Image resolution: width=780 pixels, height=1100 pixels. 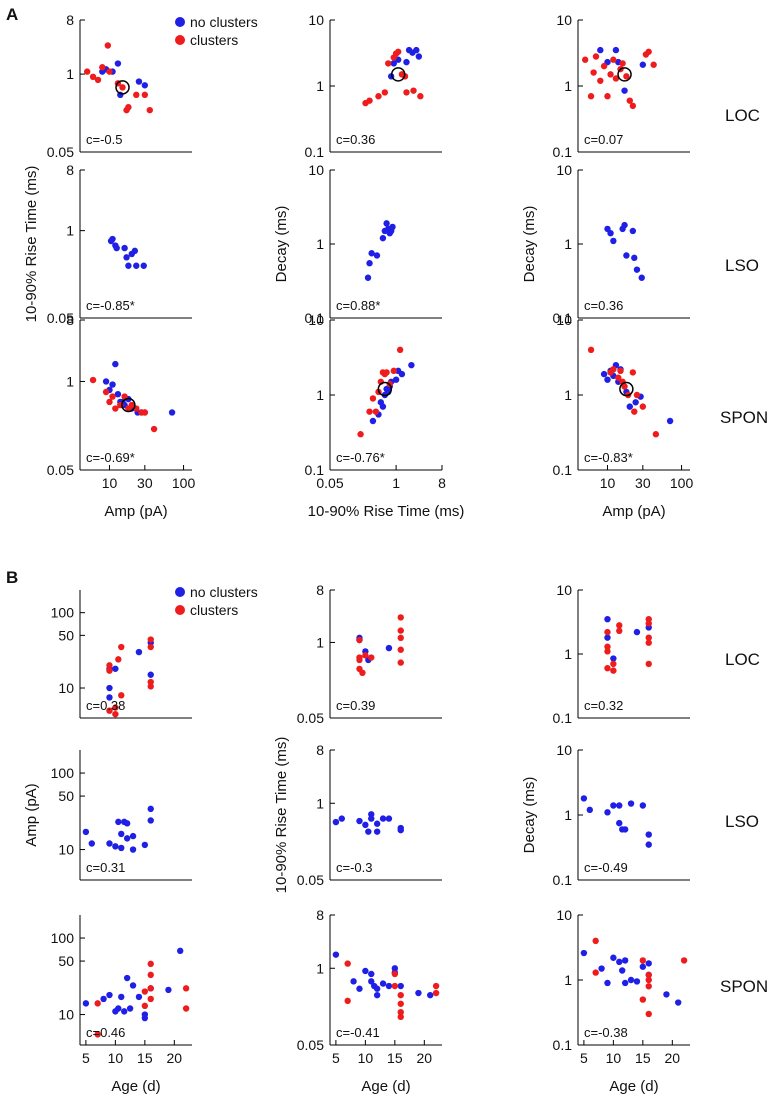 What do you see at coordinates (425, 1058) in the screenshot?
I see `x-tick-label: 20` at bounding box center [425, 1058].